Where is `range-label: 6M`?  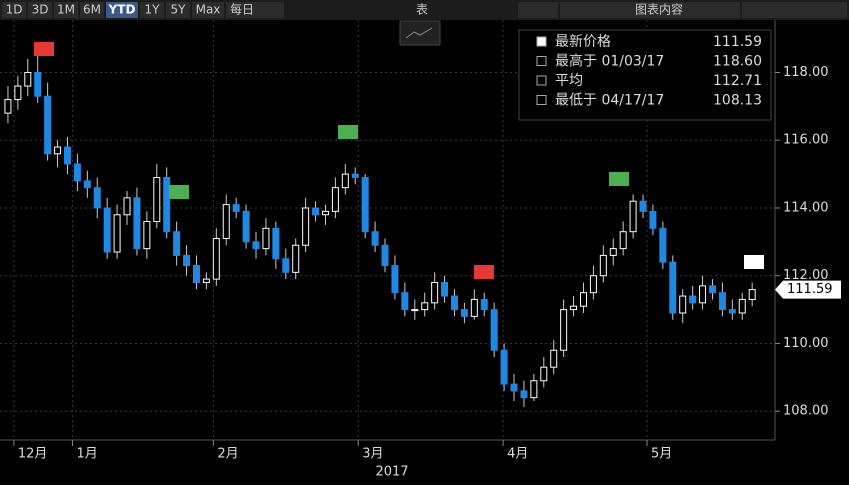
range-label: 6M is located at coordinates (92, 10).